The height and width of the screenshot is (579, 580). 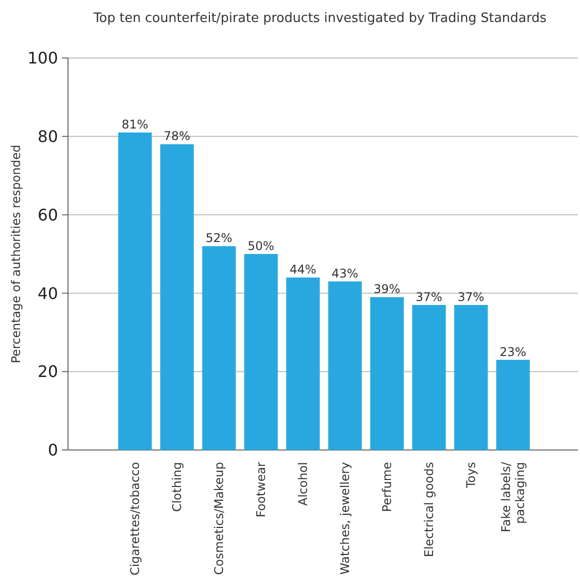 I want to click on y-tick-label: 60, so click(x=48, y=214).